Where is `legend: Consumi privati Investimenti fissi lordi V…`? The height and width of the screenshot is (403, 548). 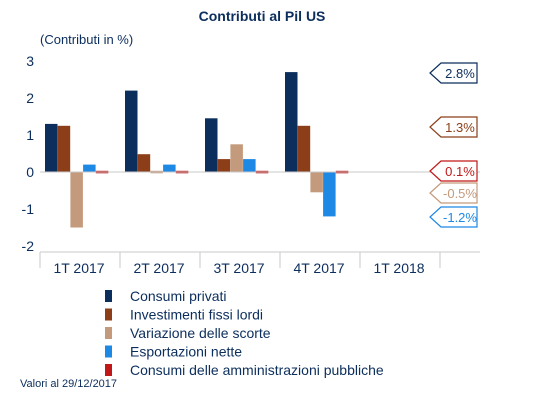 legend: Consumi privati Investimenti fissi lordi V… is located at coordinates (244, 333).